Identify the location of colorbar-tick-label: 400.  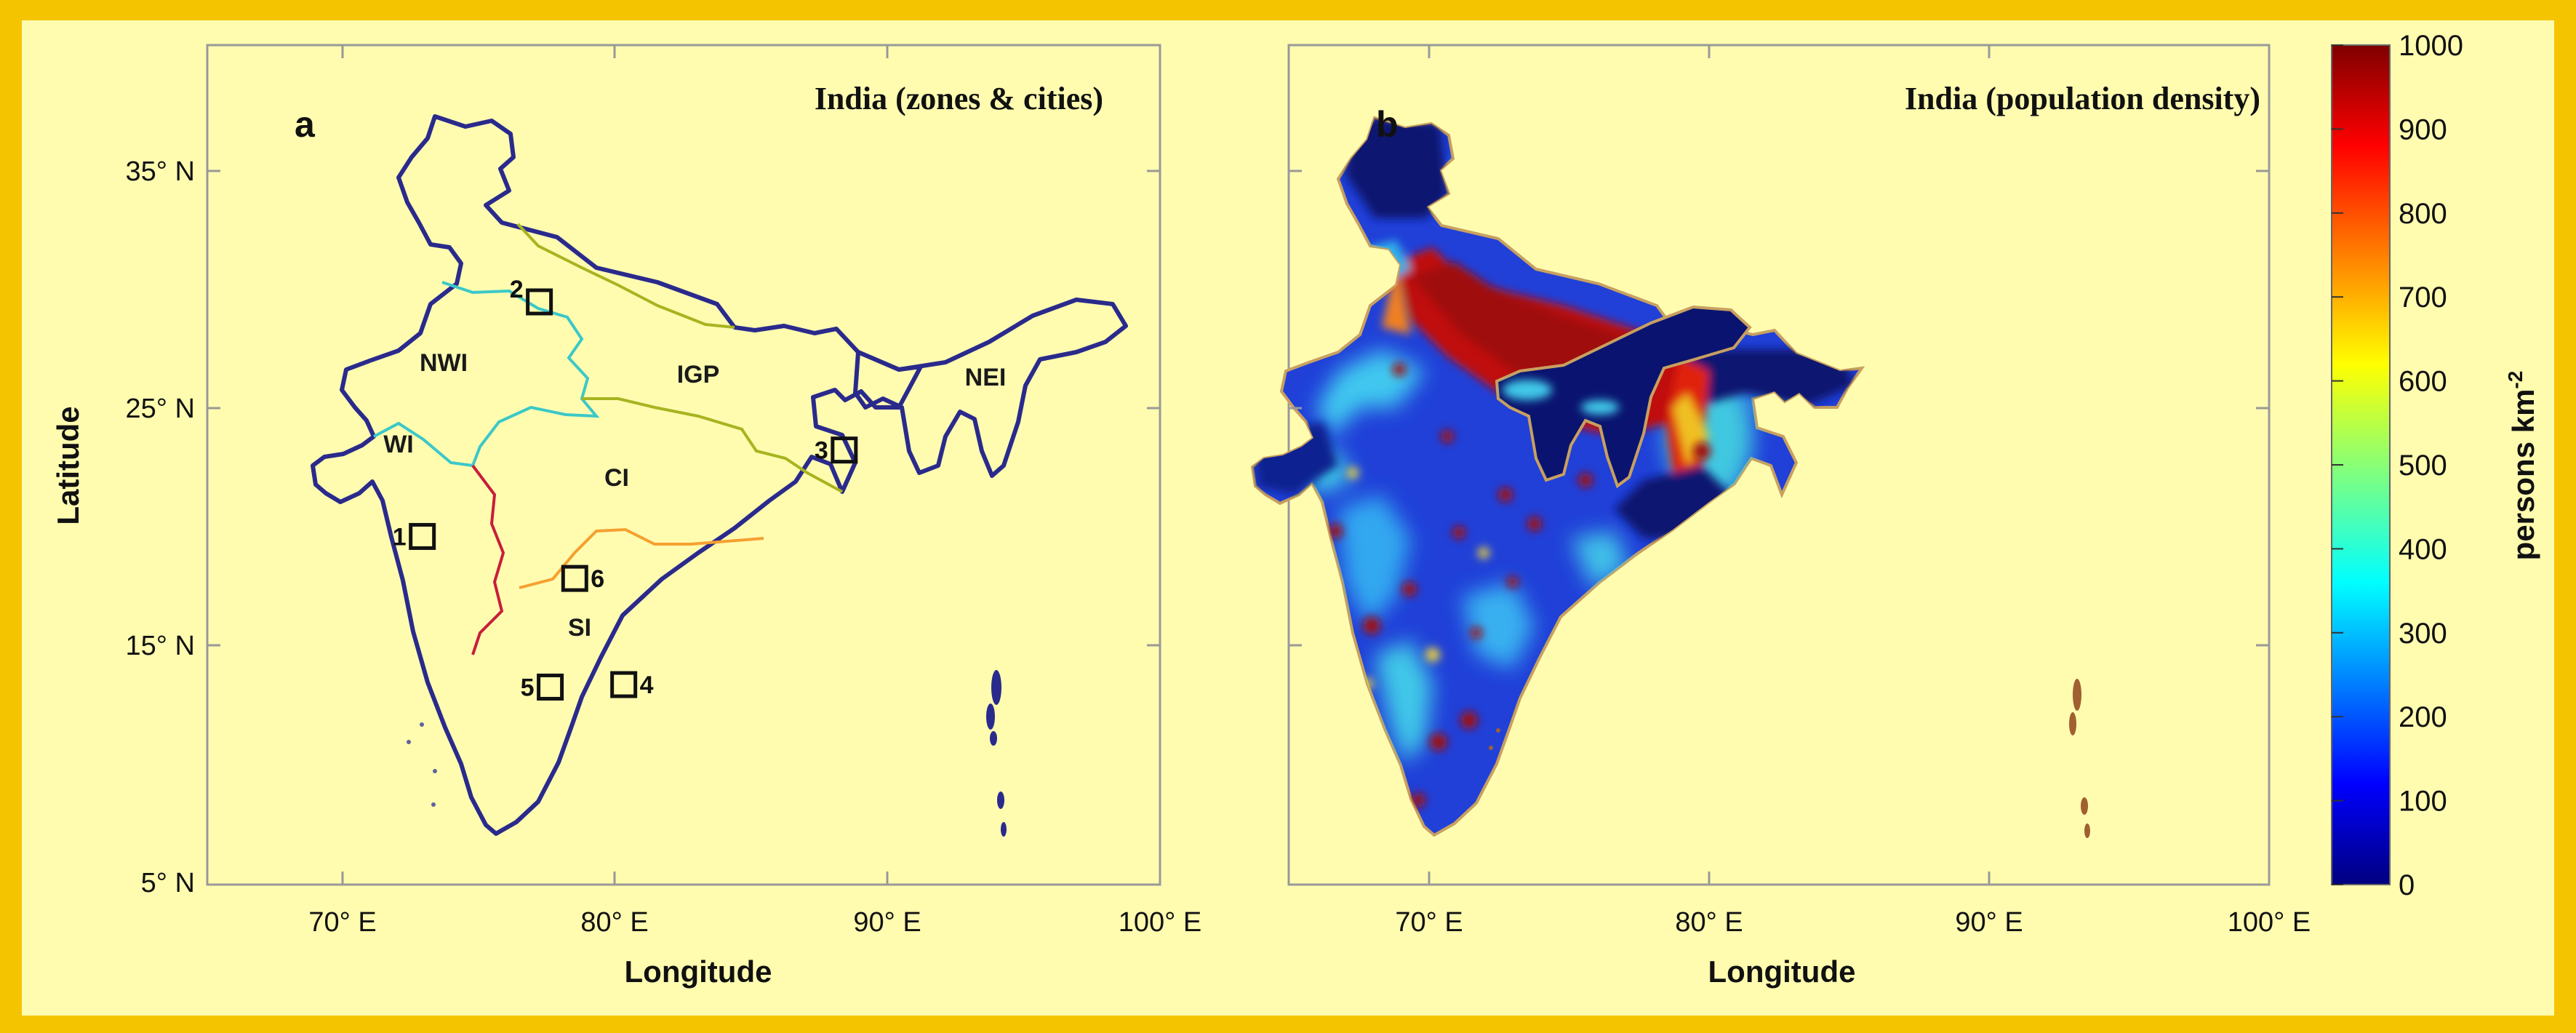
(2423, 549).